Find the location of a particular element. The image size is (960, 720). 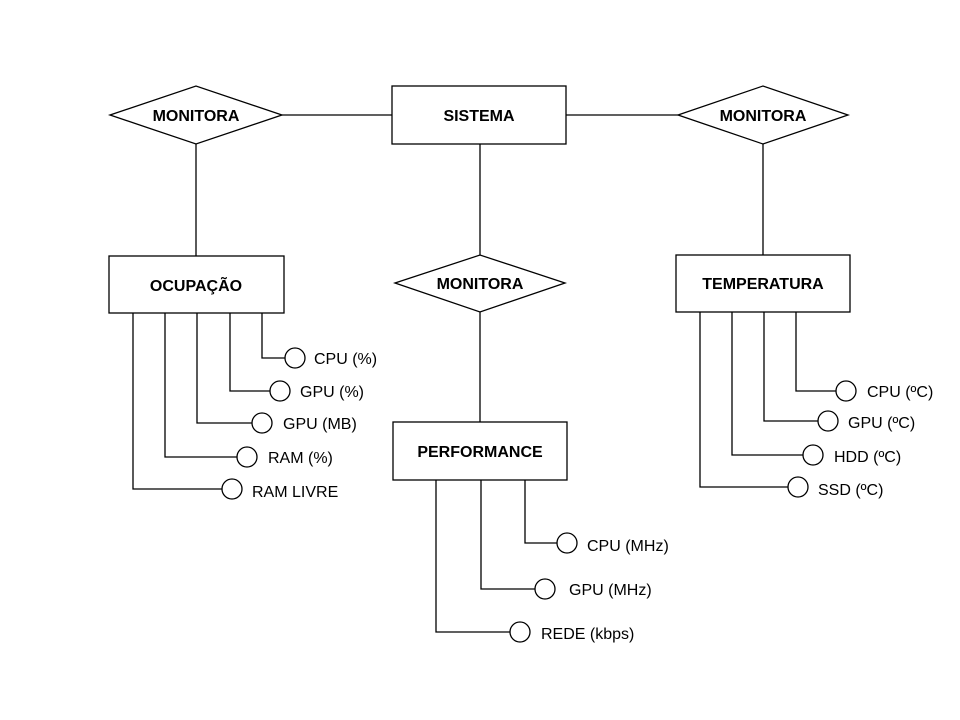

relationship-right-monitora: MONITORA is located at coordinates (763, 115).